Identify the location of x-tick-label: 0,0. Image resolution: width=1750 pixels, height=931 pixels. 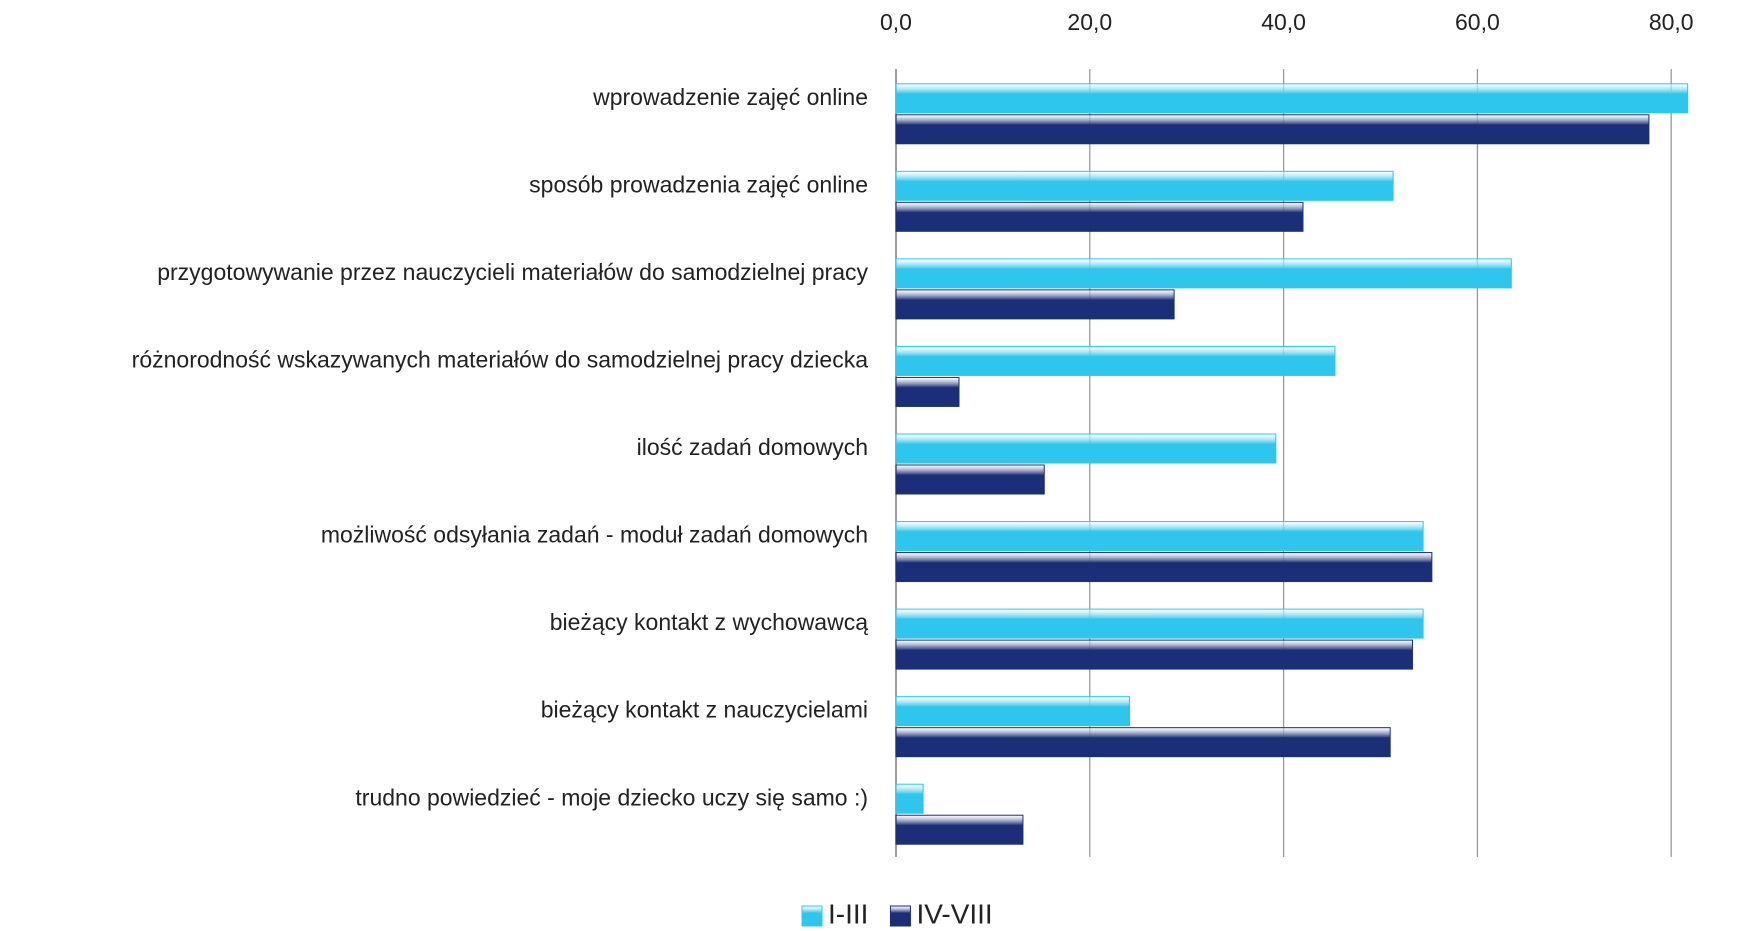
(896, 22).